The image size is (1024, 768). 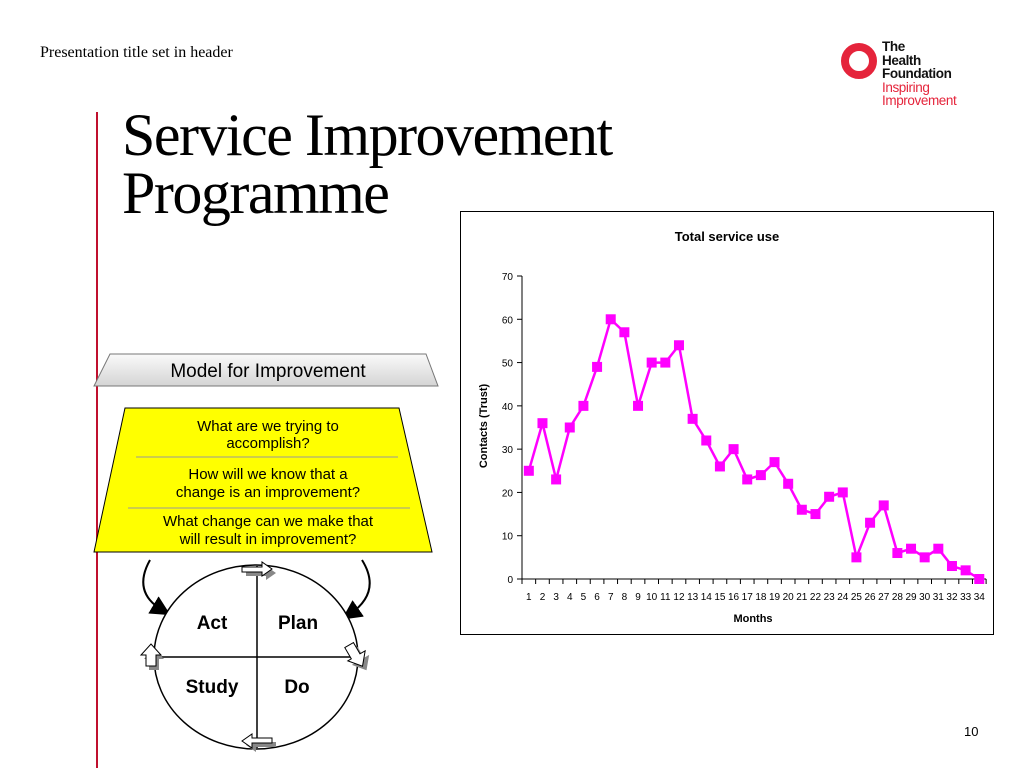 I want to click on question-2-line-1: How will we know that a, so click(x=268, y=474).